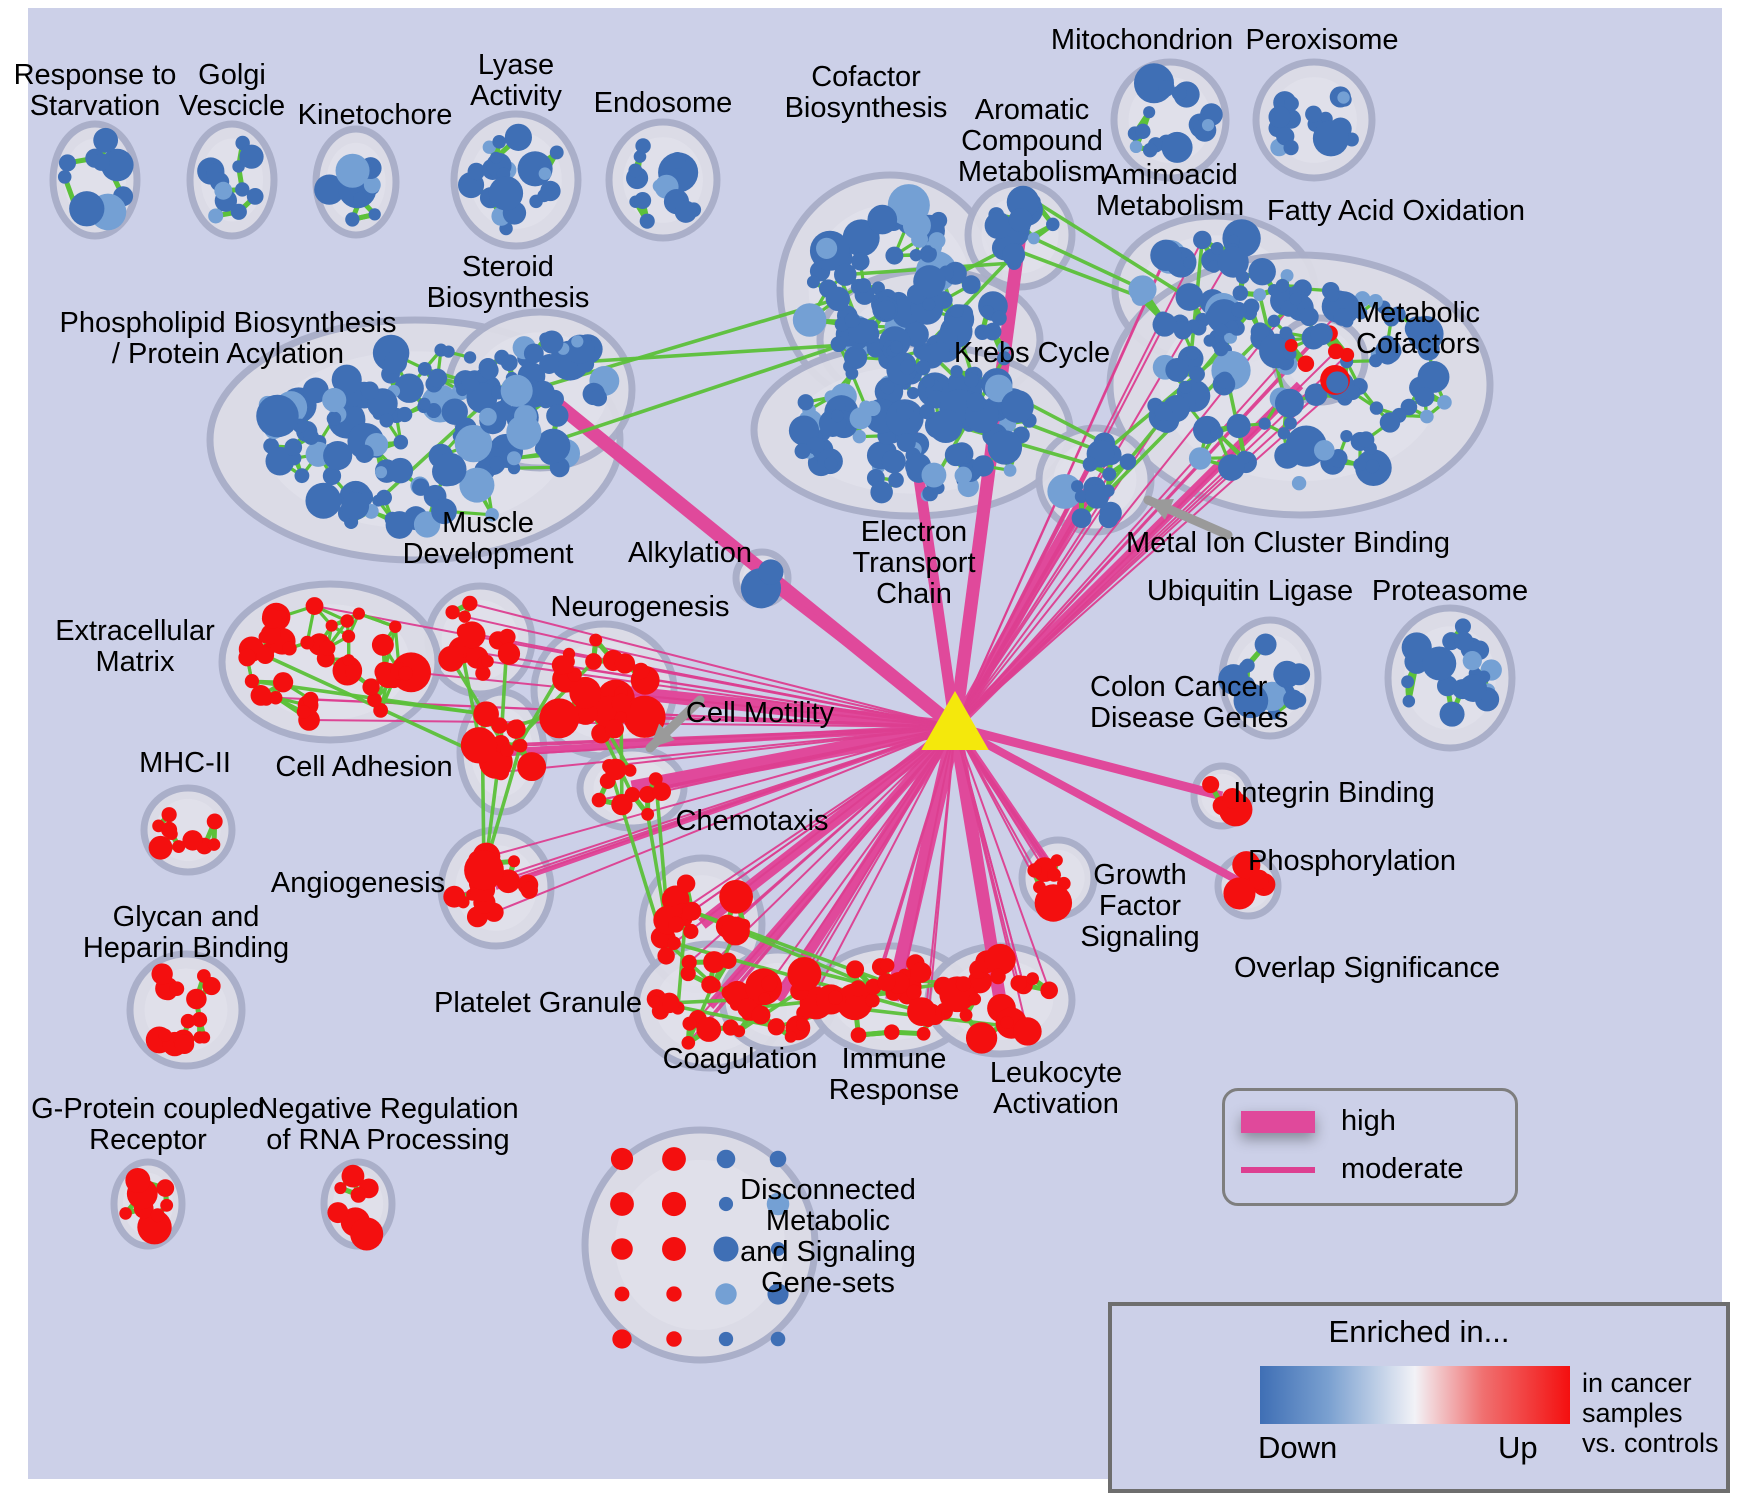 Image resolution: width=1750 pixels, height=1507 pixels. Describe the element at coordinates (1334, 793) in the screenshot. I see `cluster-label-integrin-binding: Integrin Binding` at that location.